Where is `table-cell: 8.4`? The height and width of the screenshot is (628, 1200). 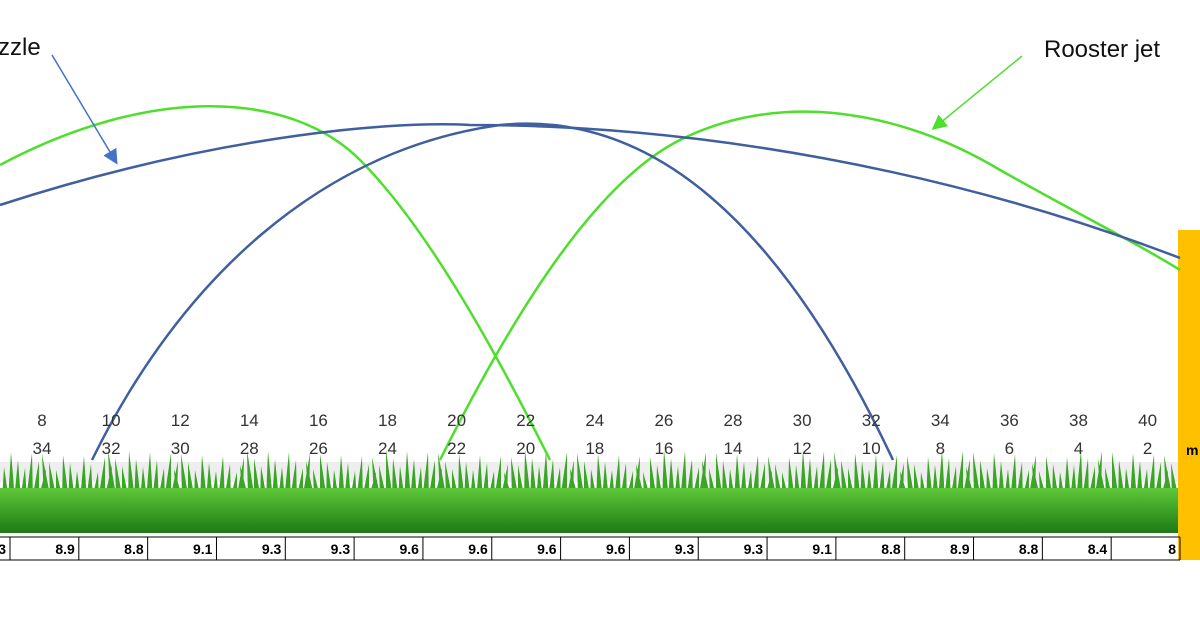
table-cell: 8.4 is located at coordinates (1098, 549).